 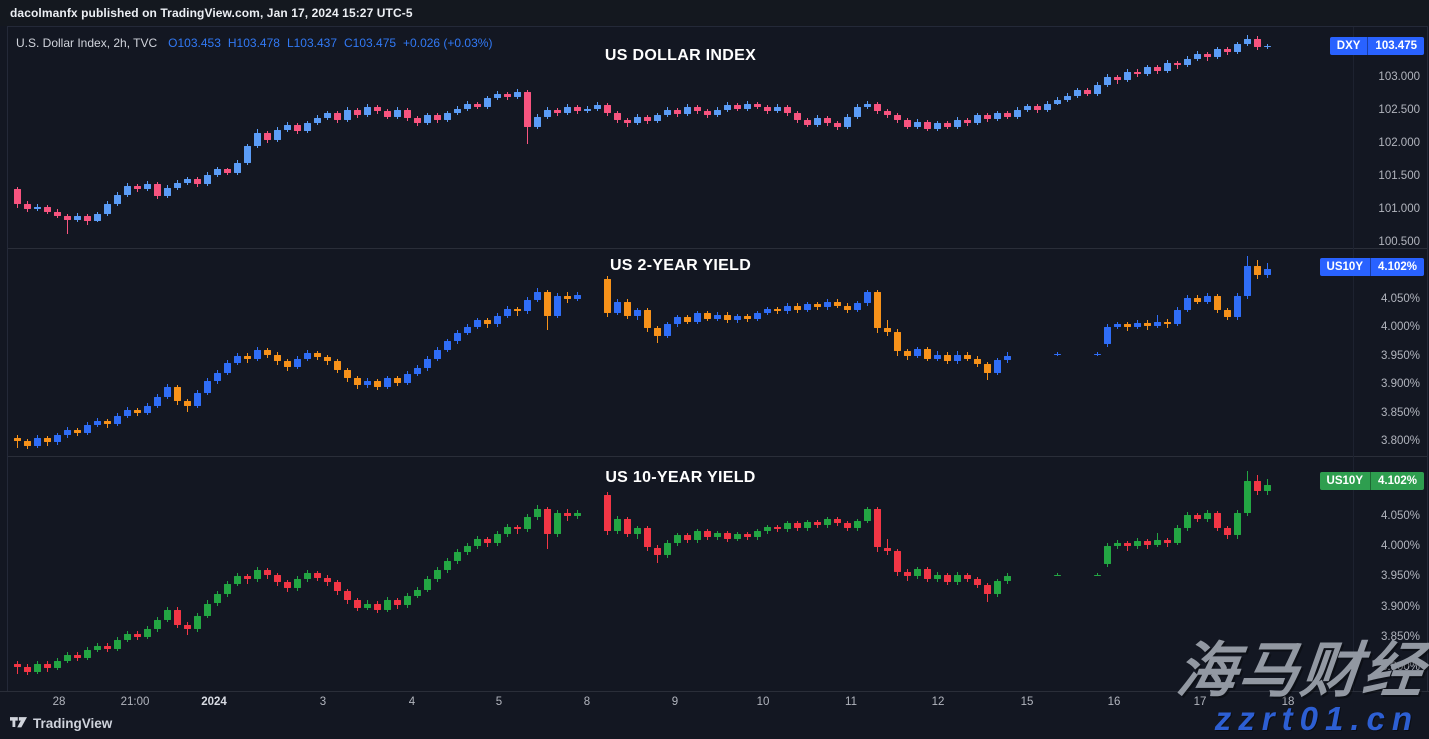 I want to click on candle-wick, so click(x=887, y=547).